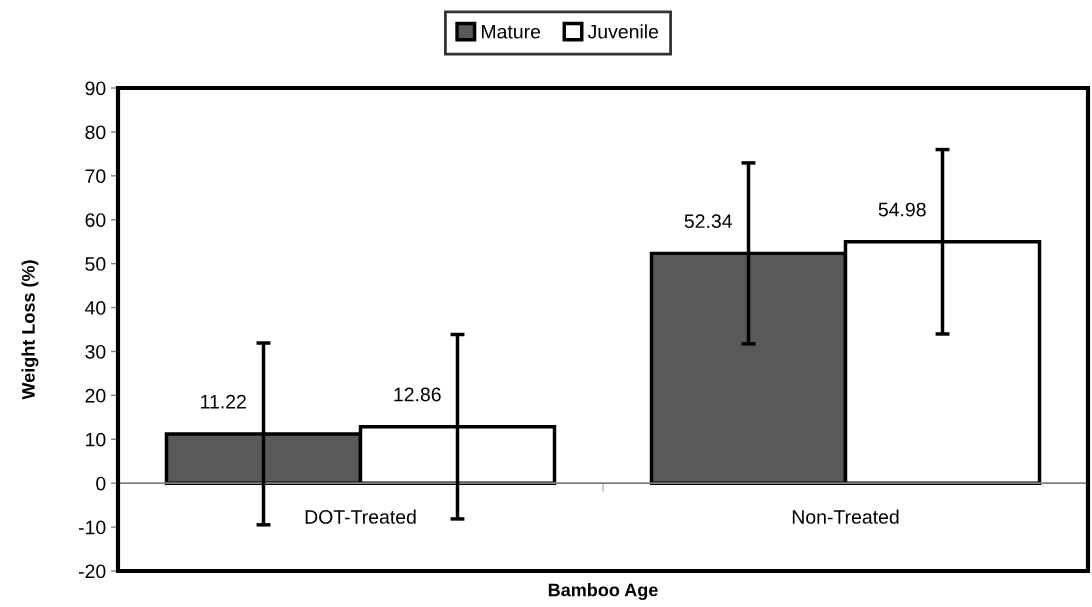  What do you see at coordinates (845, 516) in the screenshot?
I see `x-tick-label: Non-Treated` at bounding box center [845, 516].